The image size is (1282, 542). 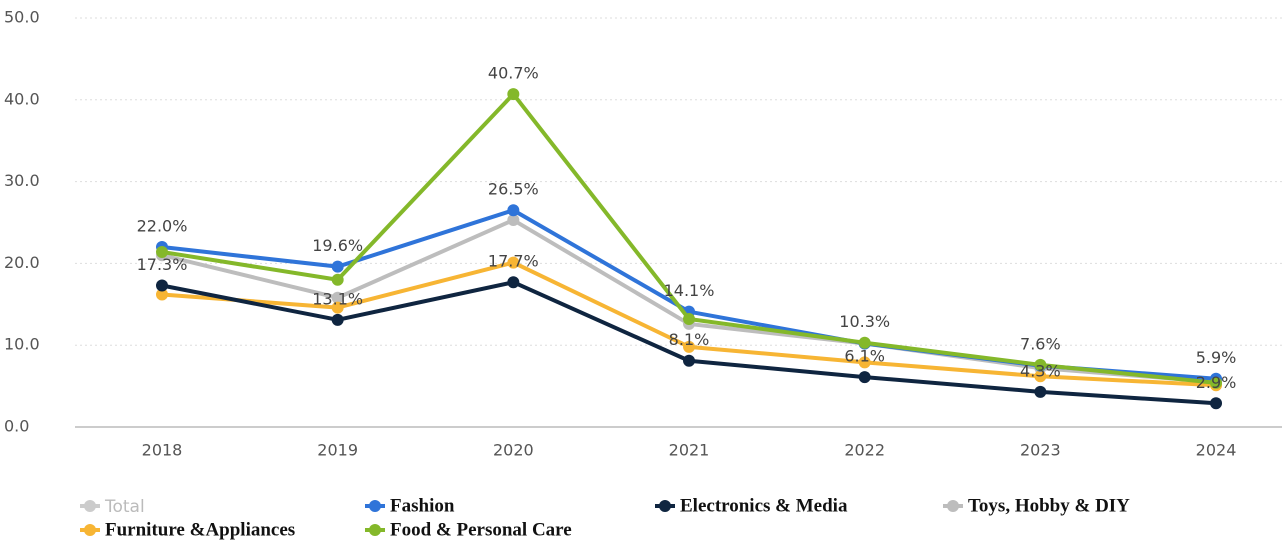 What do you see at coordinates (513, 450) in the screenshot?
I see `x-tick-label: 2020` at bounding box center [513, 450].